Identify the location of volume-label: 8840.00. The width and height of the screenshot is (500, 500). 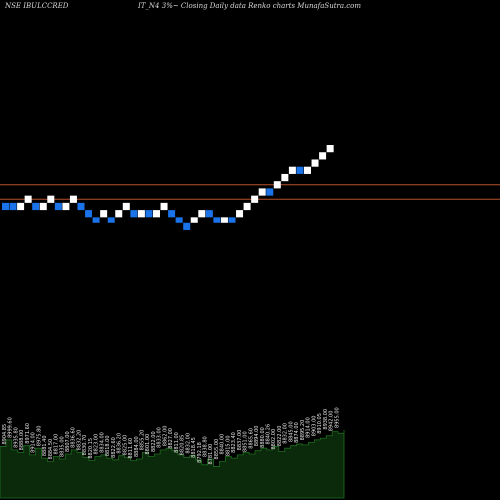
(223, 444).